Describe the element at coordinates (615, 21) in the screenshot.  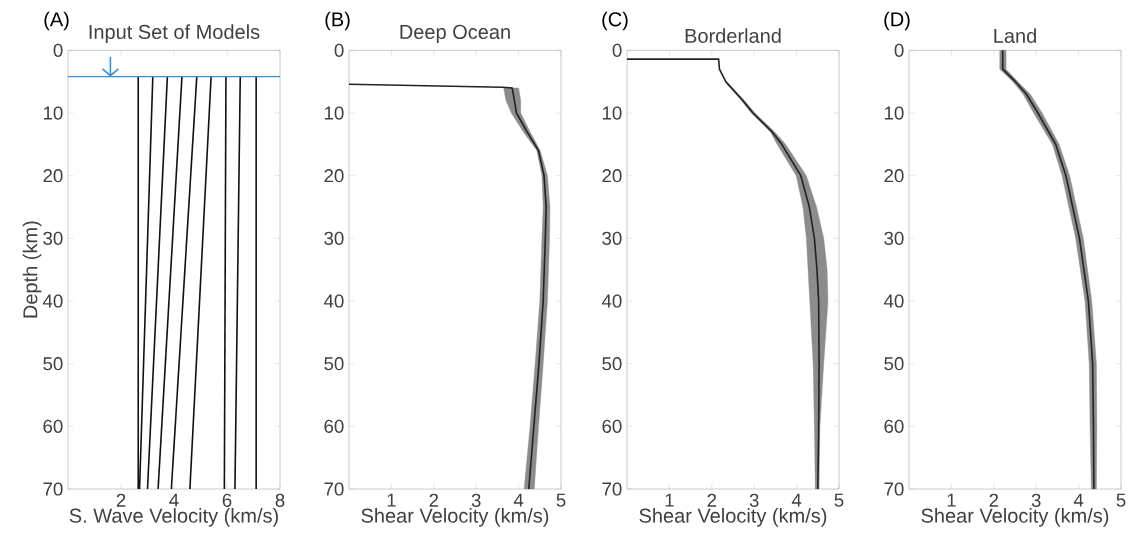
I see `text: (C)` at that location.